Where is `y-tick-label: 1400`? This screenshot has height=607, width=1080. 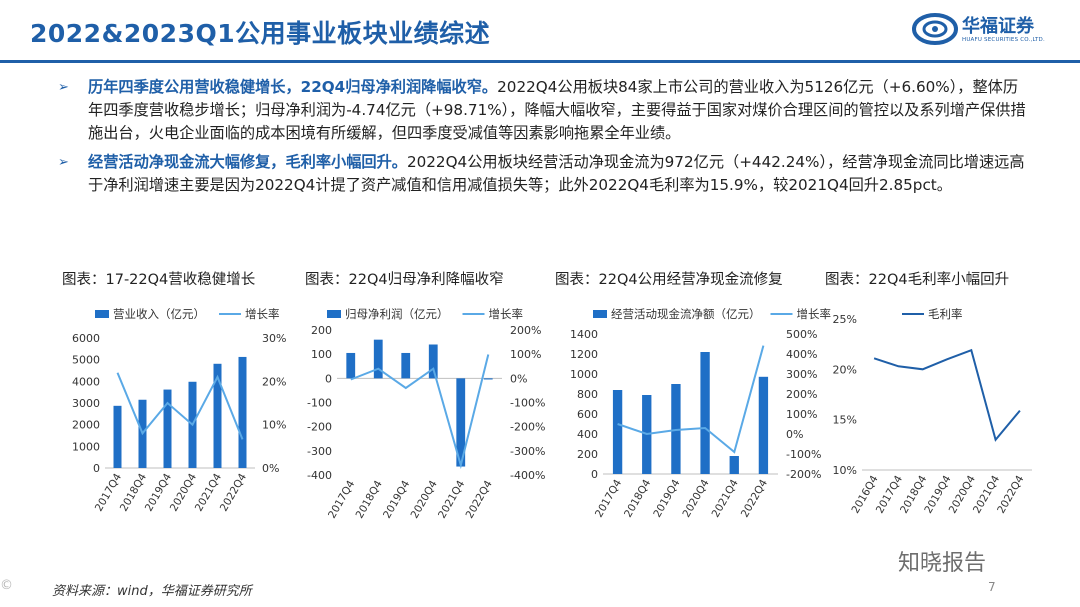
y-tick-label: 1400 is located at coordinates (584, 334).